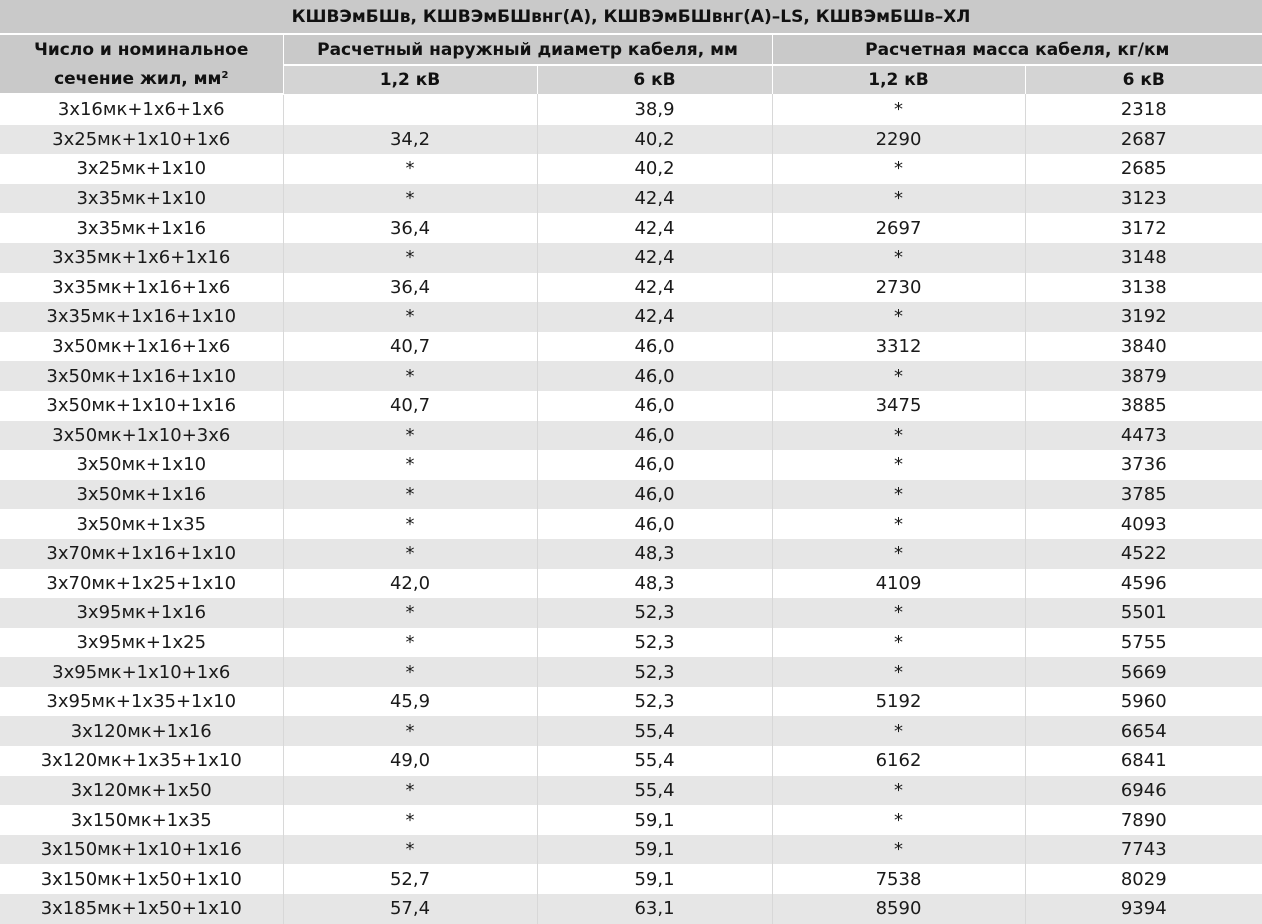  I want to click on diameter-voltage-1-2kv: 1,2 кВ, so click(409, 79).